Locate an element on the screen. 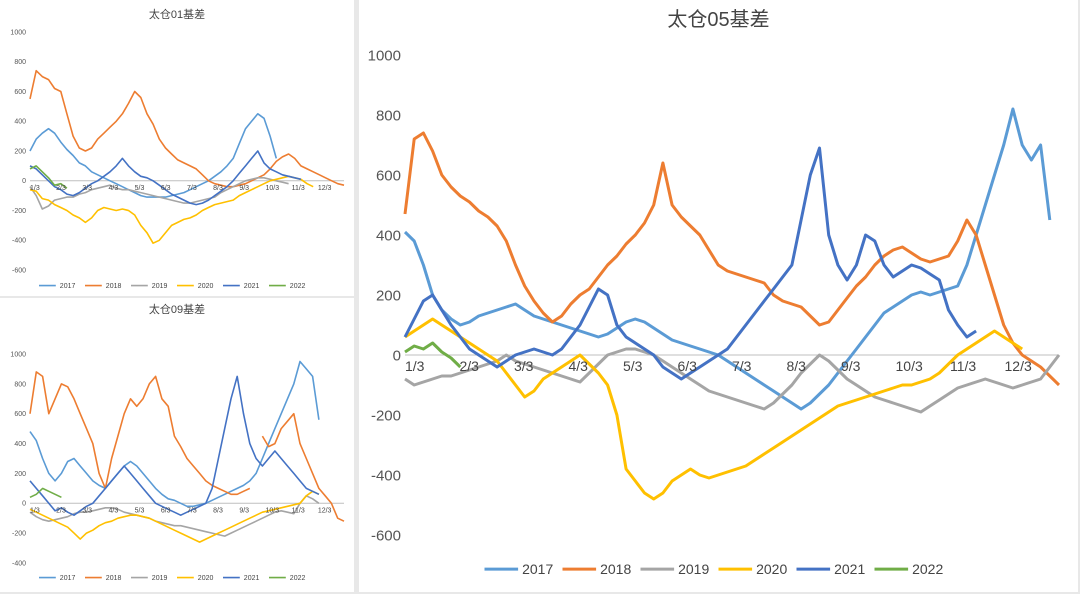 The image size is (1080, 594). y-tick-label: -600 is located at coordinates (386, 535).